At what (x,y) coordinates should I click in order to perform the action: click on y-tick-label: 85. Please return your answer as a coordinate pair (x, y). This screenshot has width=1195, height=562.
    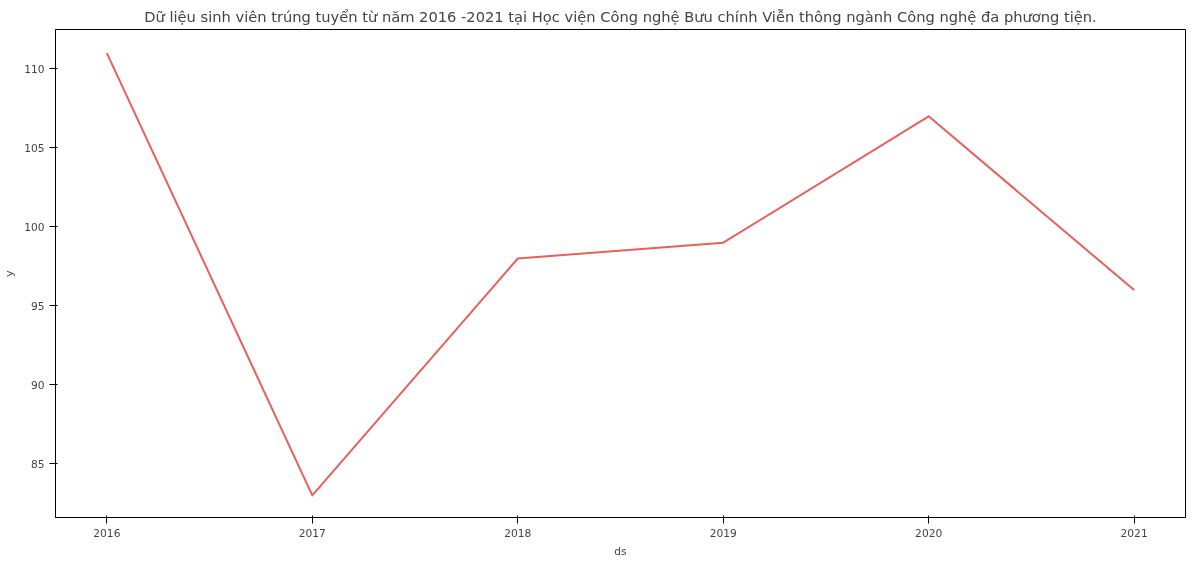
    Looking at the image, I should click on (37, 464).